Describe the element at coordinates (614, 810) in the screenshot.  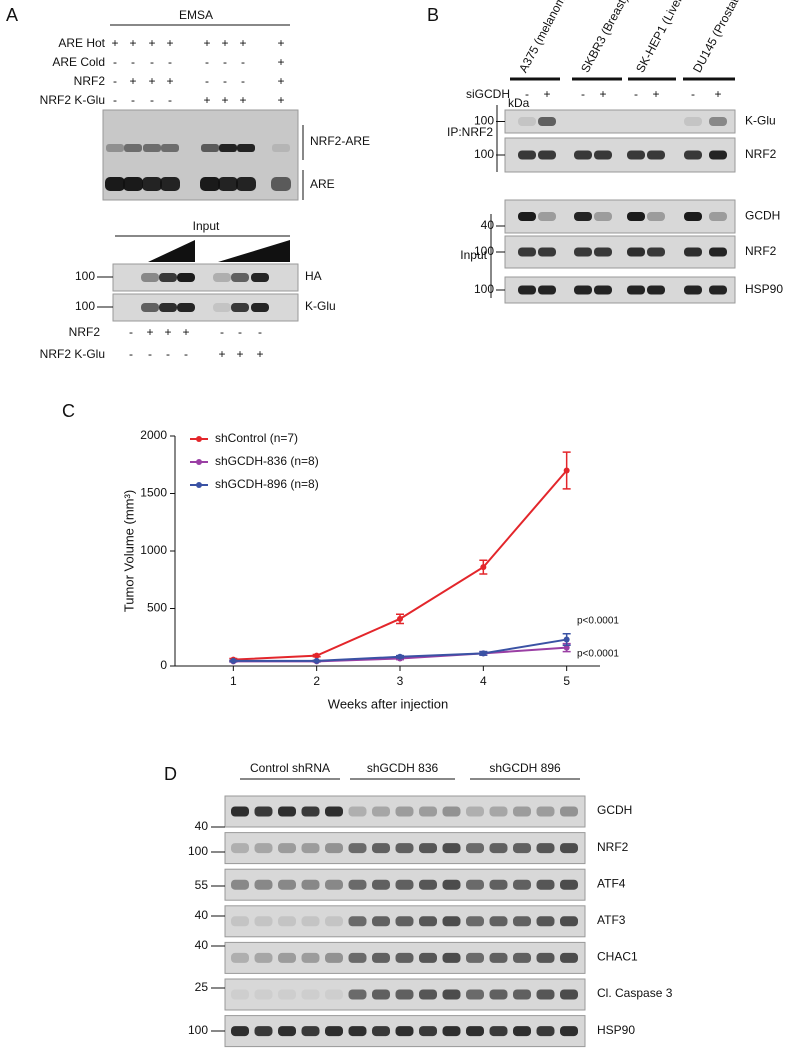
I see `blot-label: GCDH` at that location.